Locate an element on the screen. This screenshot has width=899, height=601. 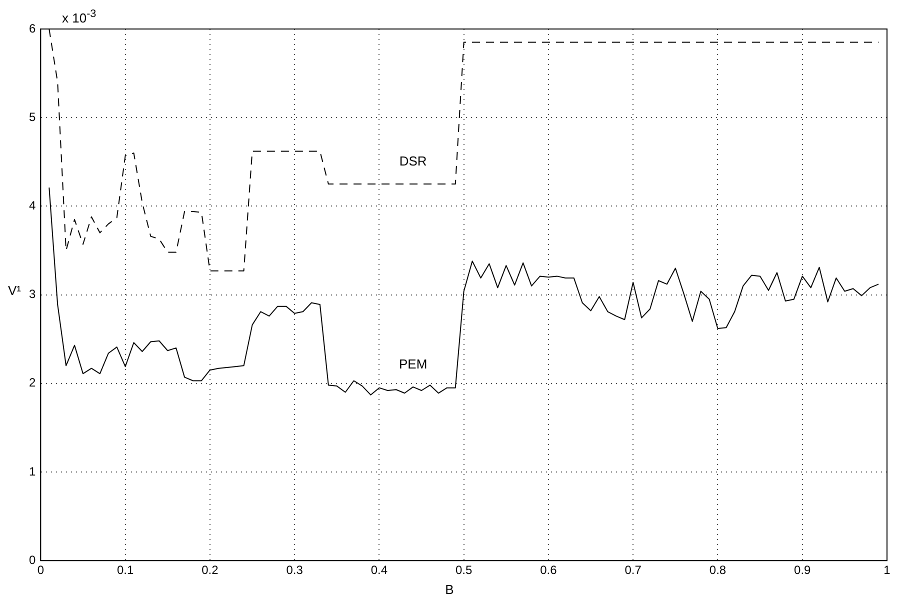
y-tick-label: 1 is located at coordinates (32, 471).